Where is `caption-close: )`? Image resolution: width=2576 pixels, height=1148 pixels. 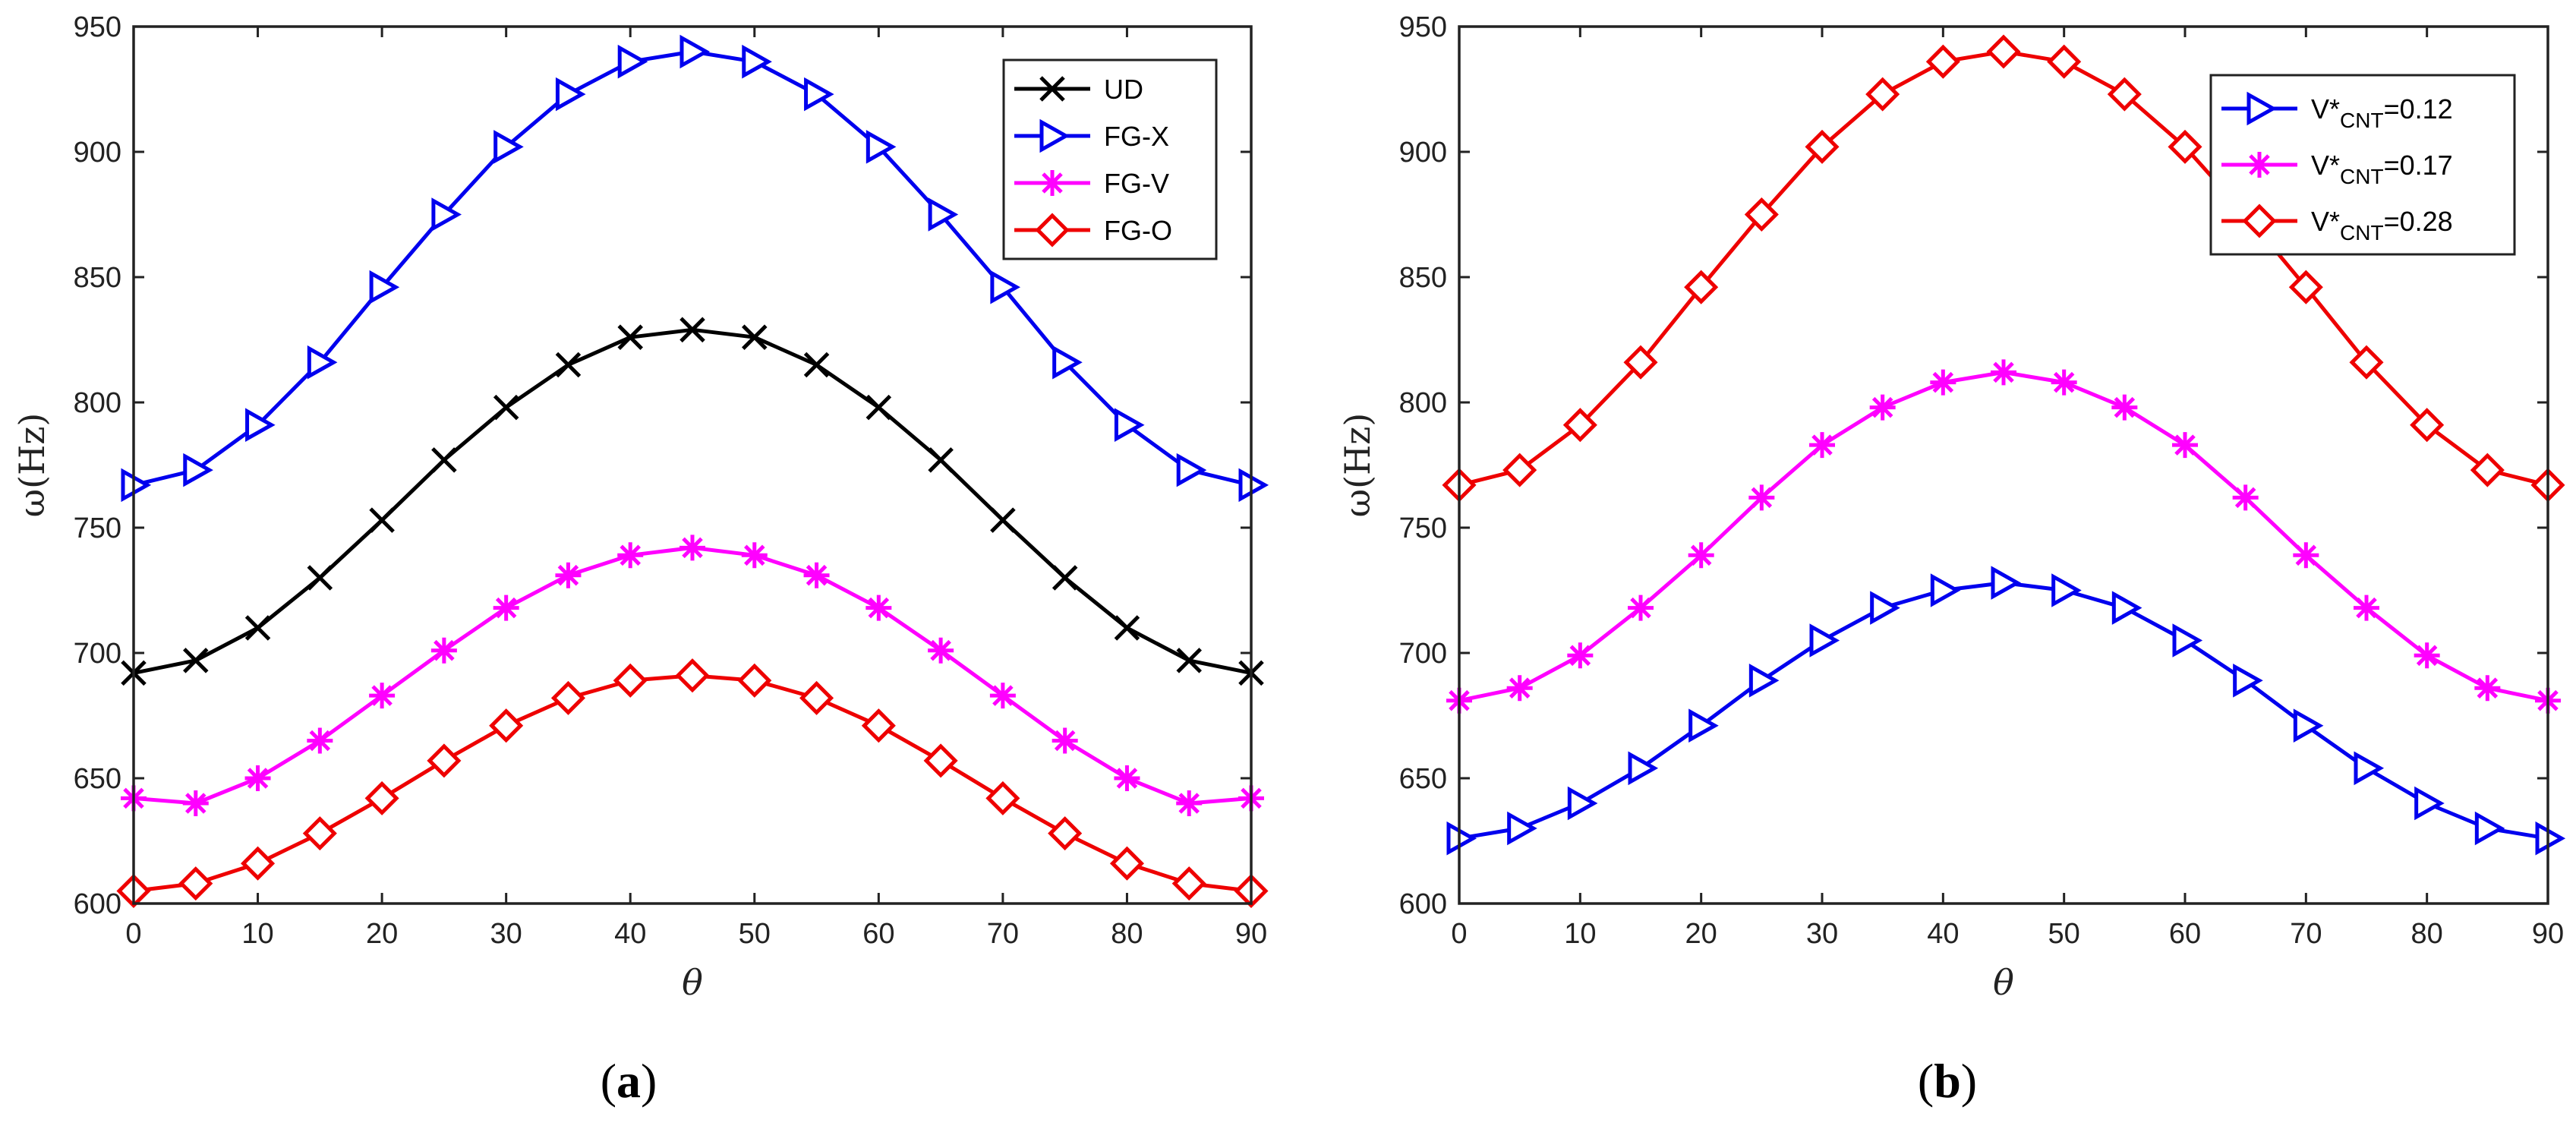 caption-close: ) is located at coordinates (1969, 1081).